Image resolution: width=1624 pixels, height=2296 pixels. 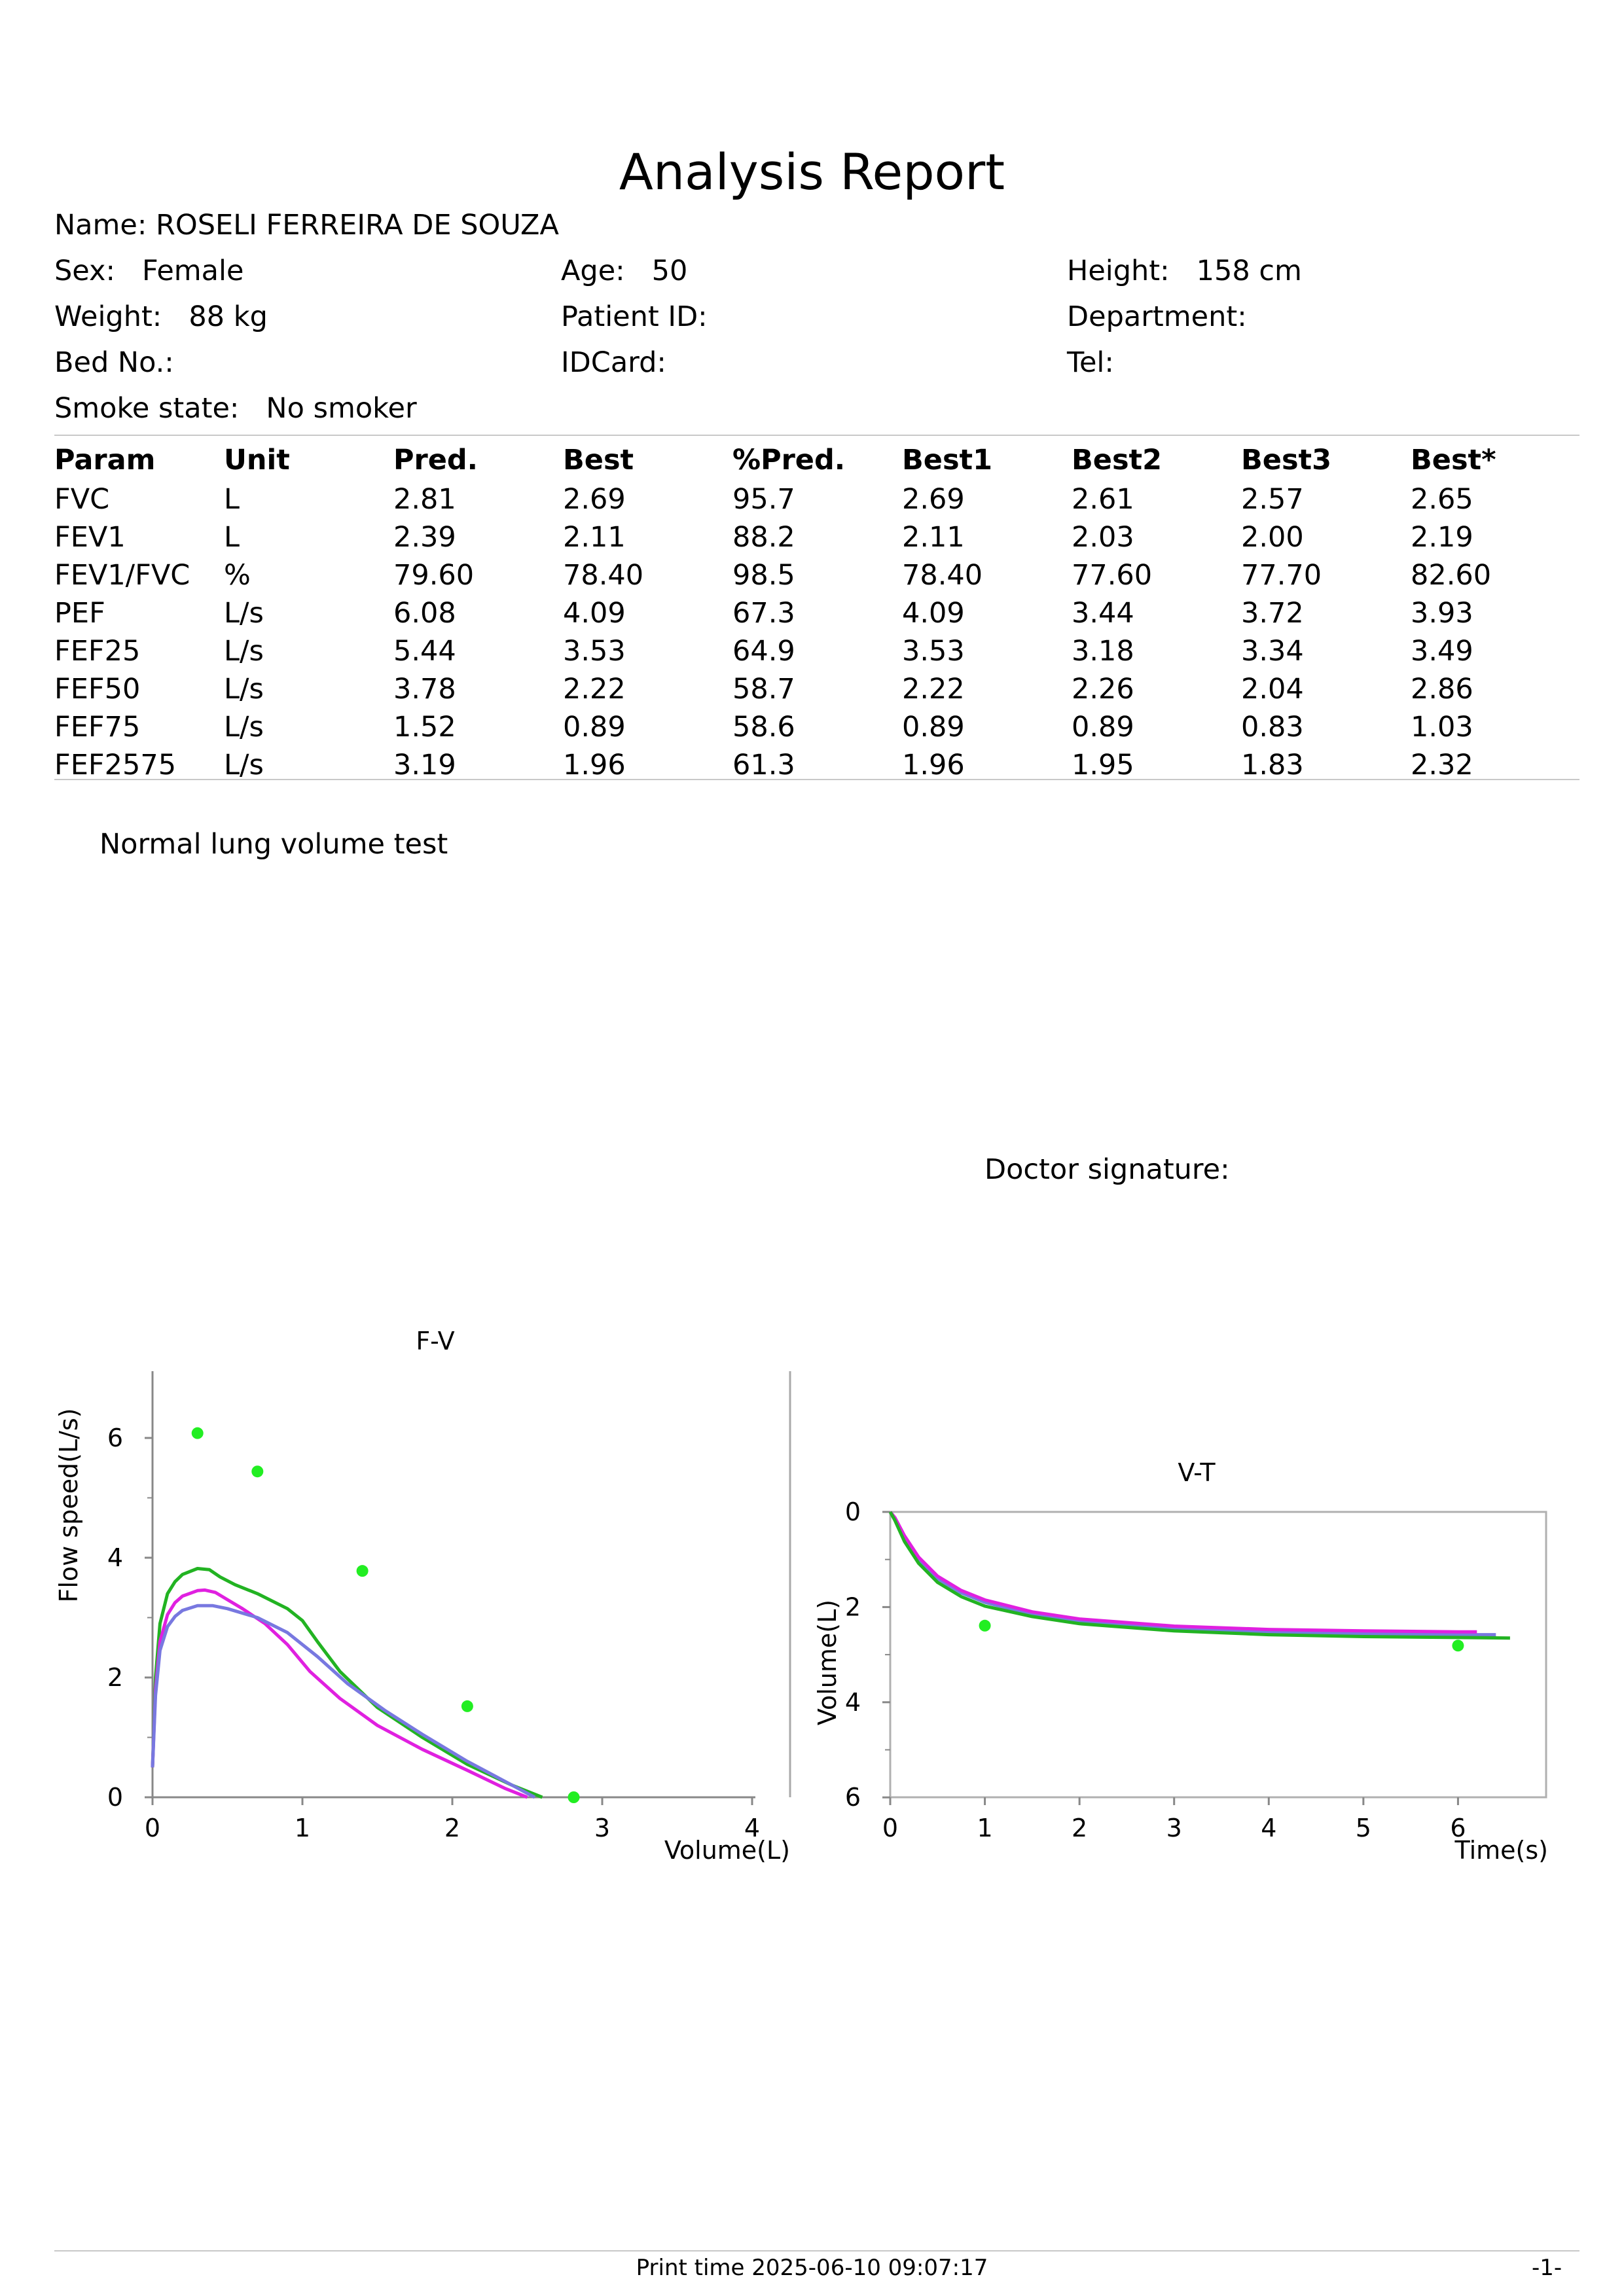 I want to click on vt-chart, so click(x=1214, y=1658).